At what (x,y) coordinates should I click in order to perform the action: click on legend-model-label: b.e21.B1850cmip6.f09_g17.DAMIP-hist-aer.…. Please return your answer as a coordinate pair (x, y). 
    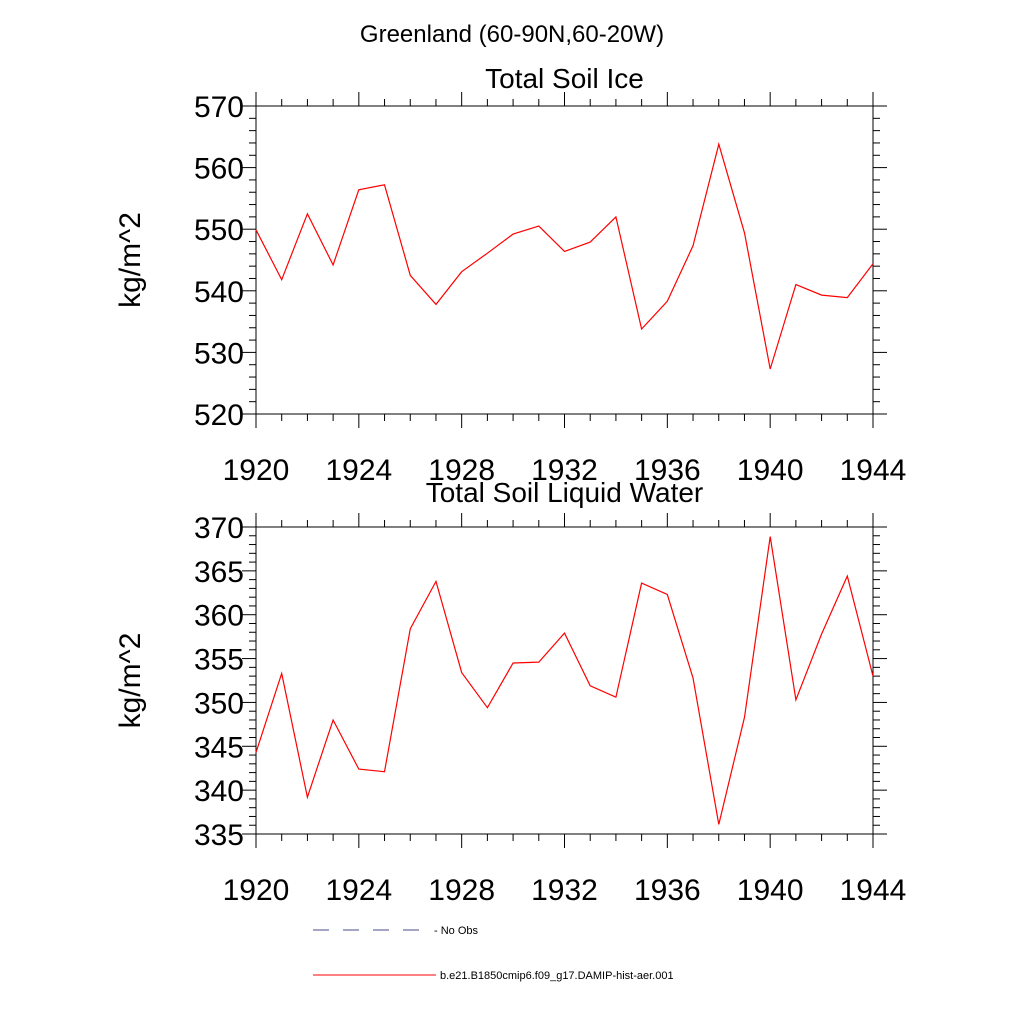
    Looking at the image, I should click on (557, 976).